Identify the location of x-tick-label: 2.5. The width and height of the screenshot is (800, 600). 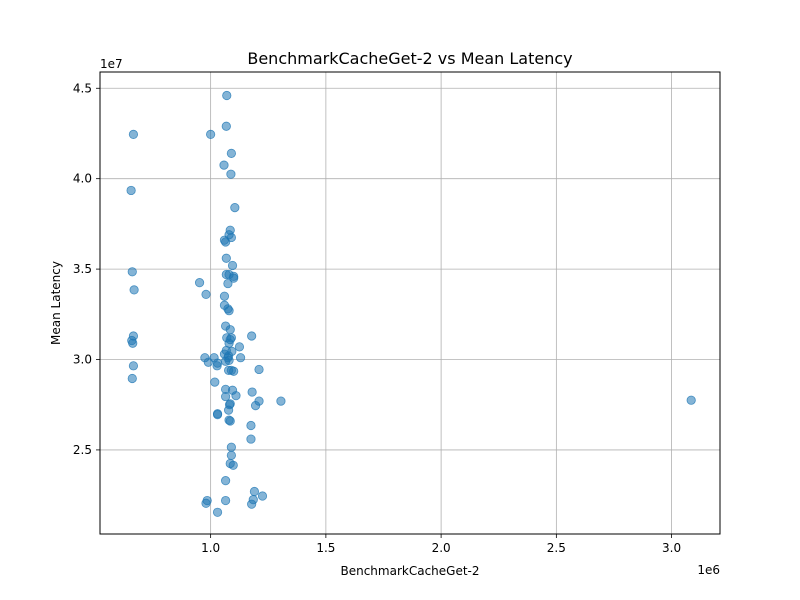
(556, 548).